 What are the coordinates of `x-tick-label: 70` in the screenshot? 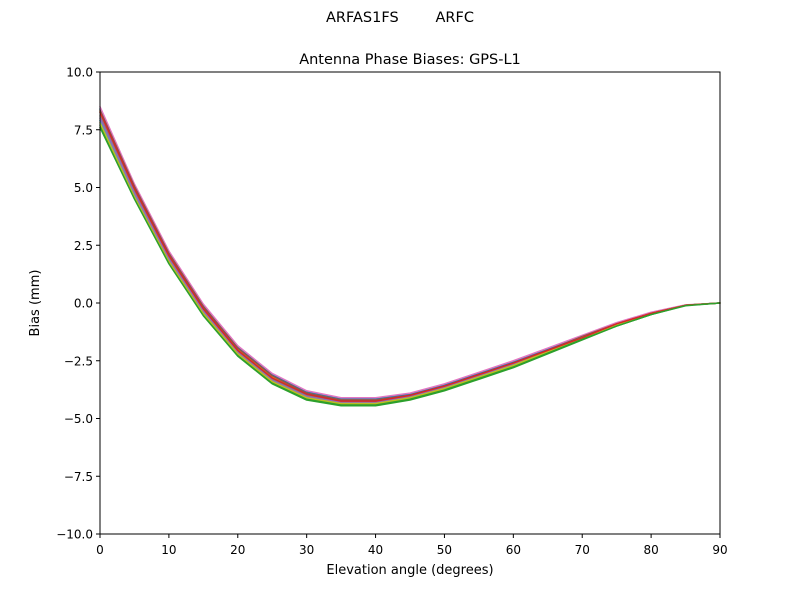 It's located at (582, 550).